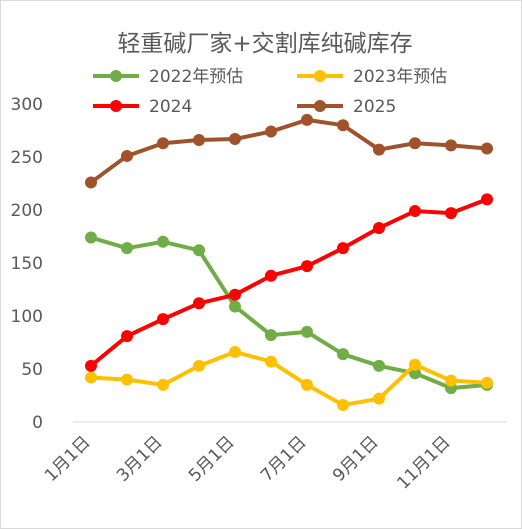 The image size is (522, 529). What do you see at coordinates (374, 107) in the screenshot?
I see `legend-label: 2025` at bounding box center [374, 107].